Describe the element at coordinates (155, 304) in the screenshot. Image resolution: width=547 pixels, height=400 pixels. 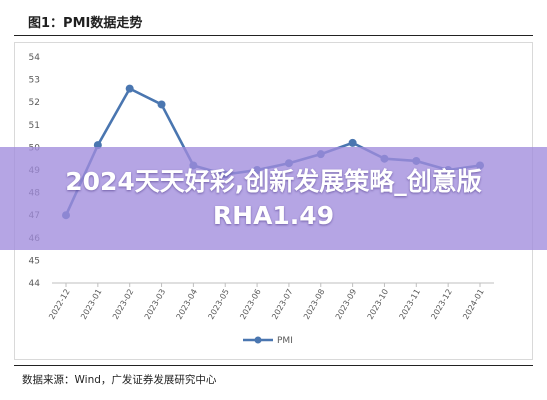
I see `x-tick-label: 2023-03` at that location.